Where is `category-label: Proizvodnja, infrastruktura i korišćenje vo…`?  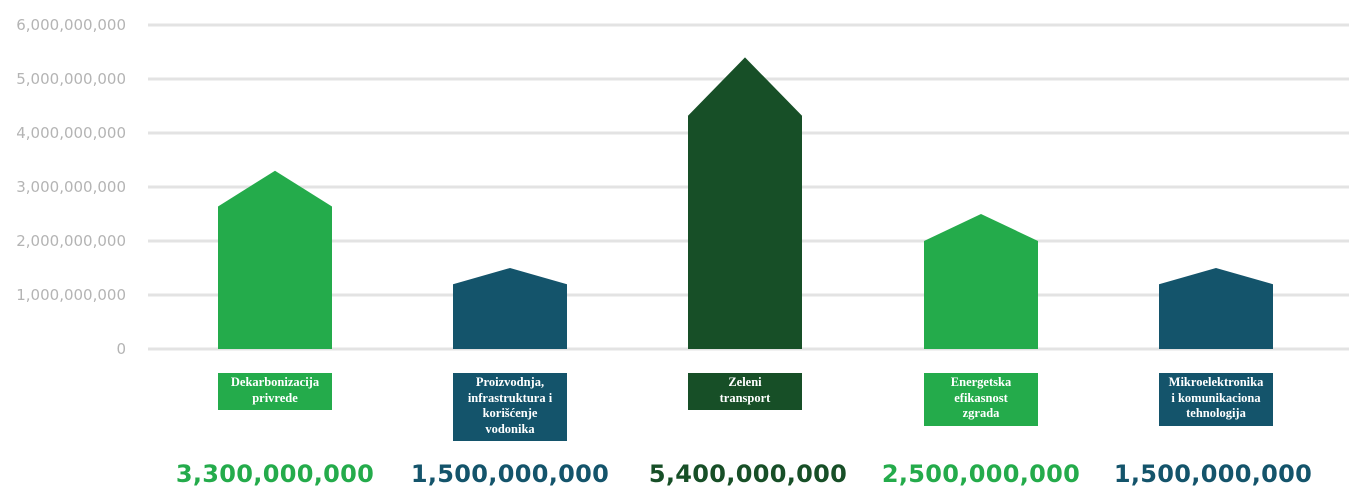
category-label: Proizvodnja, infrastruktura i korišćenje vo… is located at coordinates (510, 407).